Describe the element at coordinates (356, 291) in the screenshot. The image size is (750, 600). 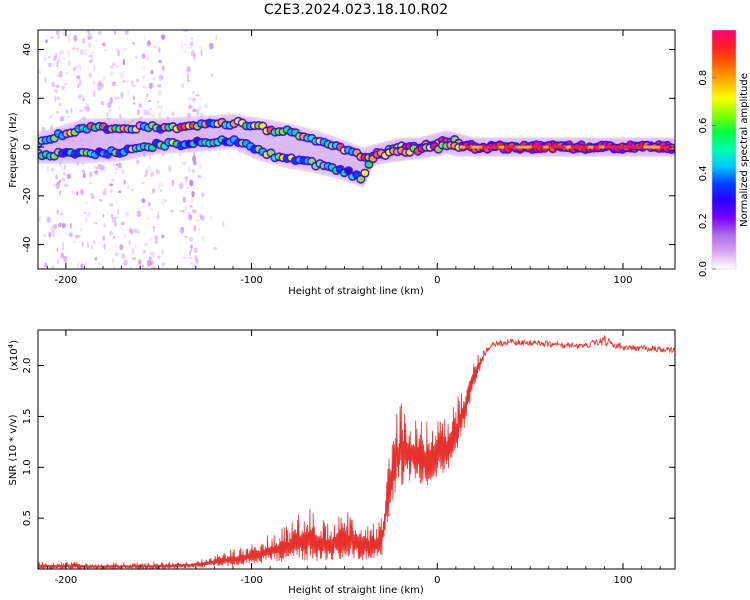
I see `spectrogram-x-axis-label: Height of straight line (km)` at that location.